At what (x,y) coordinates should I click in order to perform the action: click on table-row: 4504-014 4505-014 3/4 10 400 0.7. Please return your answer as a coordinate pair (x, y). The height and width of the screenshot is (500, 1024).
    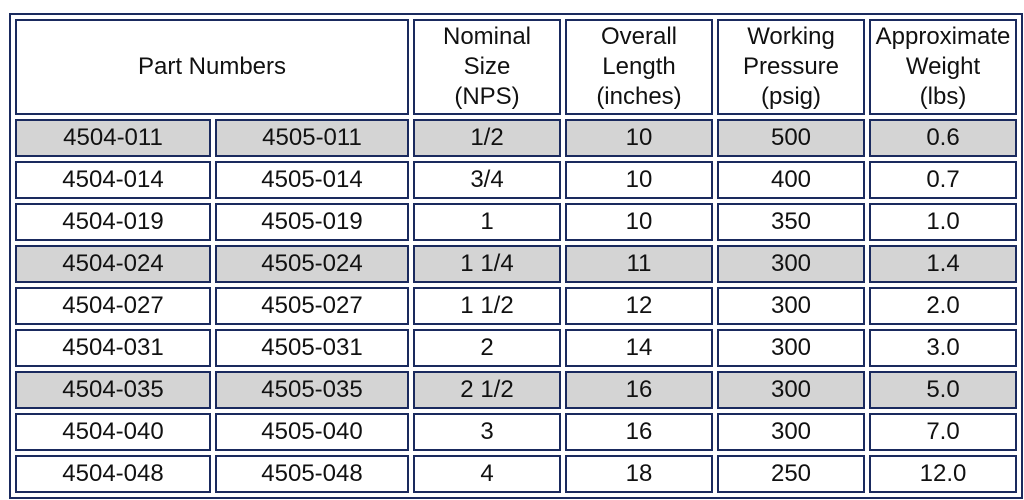
    Looking at the image, I should click on (516, 180).